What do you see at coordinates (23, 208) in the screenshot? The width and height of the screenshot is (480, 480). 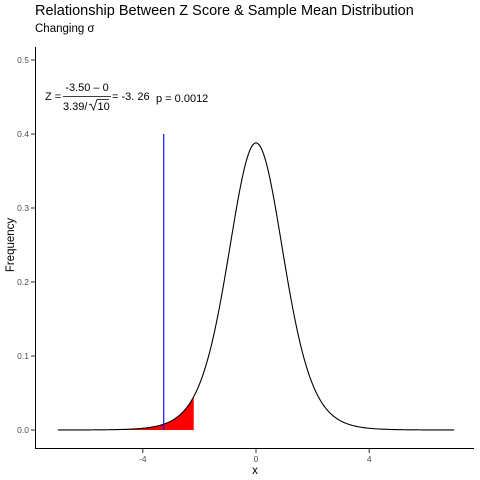 I see `y-tick-label: 0.3` at bounding box center [23, 208].